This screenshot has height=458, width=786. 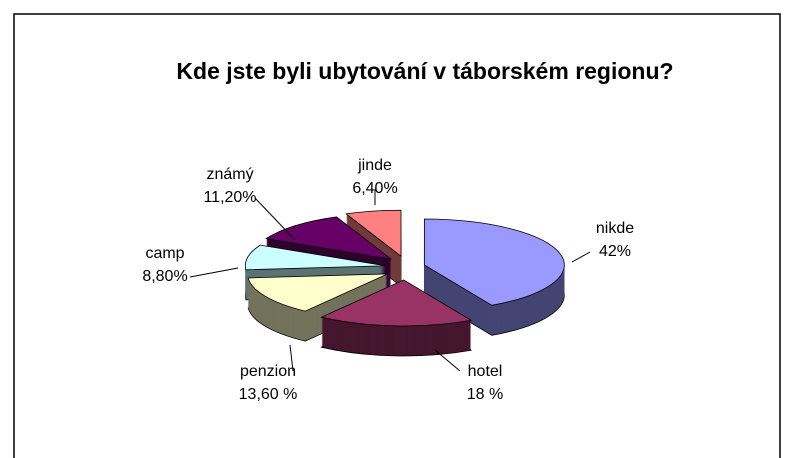 I want to click on slice-value-label: 13,60 %, so click(x=268, y=394).